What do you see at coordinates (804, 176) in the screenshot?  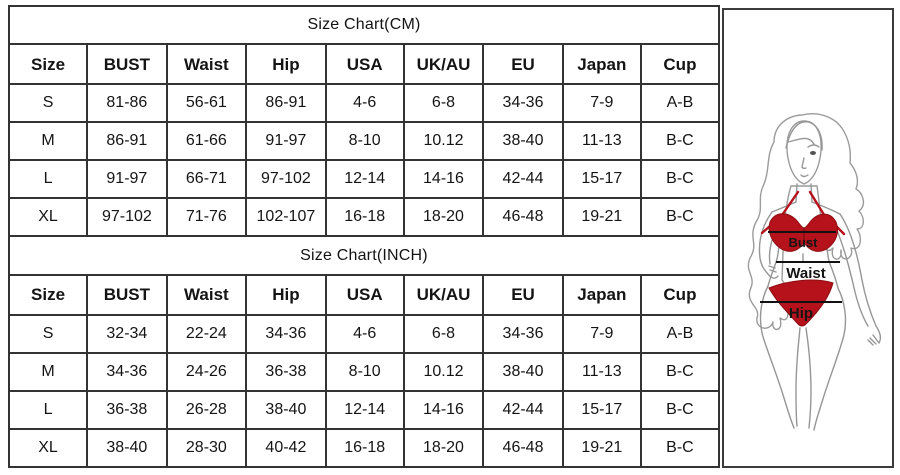 I see `mouth-line` at bounding box center [804, 176].